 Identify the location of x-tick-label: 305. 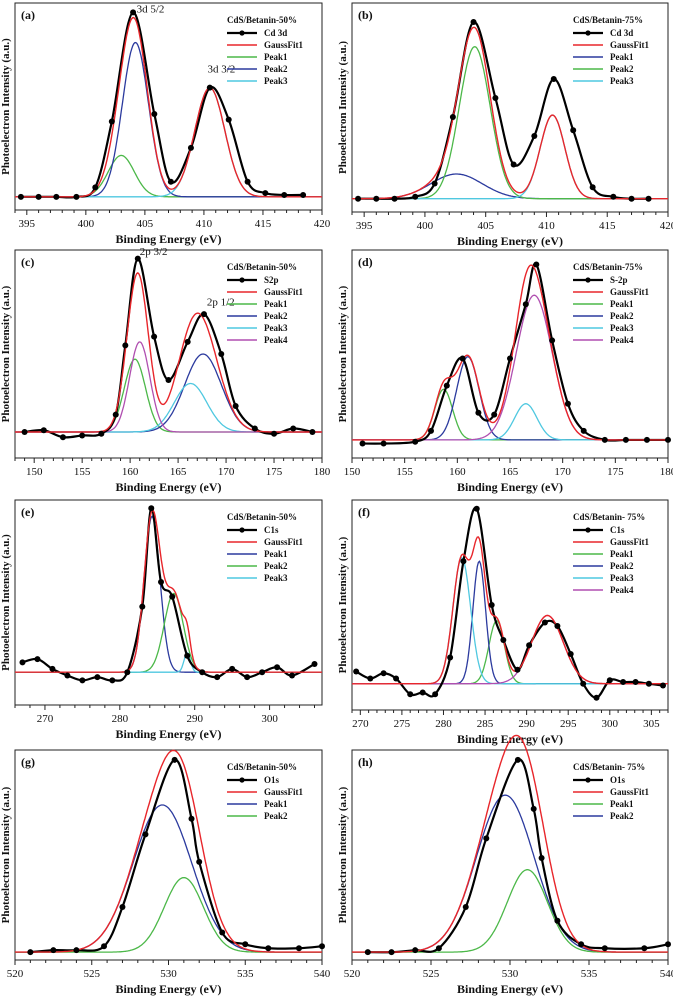
(651, 724).